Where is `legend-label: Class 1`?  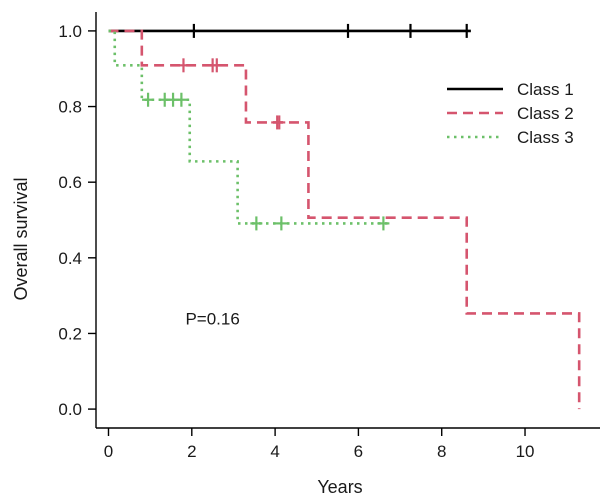 legend-label: Class 1 is located at coordinates (545, 89).